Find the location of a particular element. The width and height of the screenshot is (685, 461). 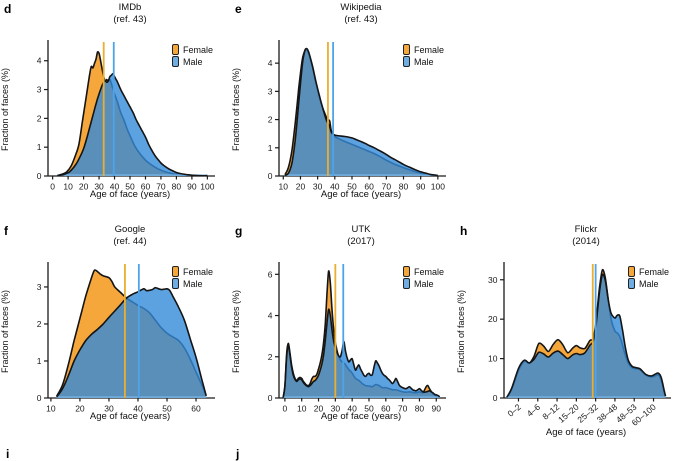

panel-title-line1: UTK is located at coordinates (361, 229).